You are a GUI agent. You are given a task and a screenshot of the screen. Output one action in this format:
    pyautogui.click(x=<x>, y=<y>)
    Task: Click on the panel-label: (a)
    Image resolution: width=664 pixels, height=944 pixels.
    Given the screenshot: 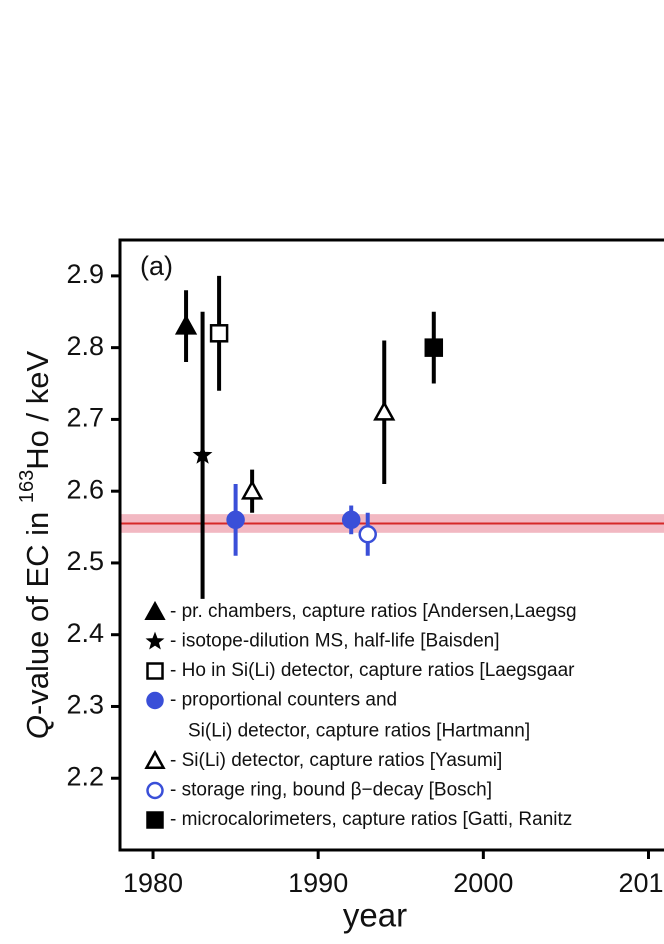 What is the action you would take?
    pyautogui.click(x=156, y=266)
    